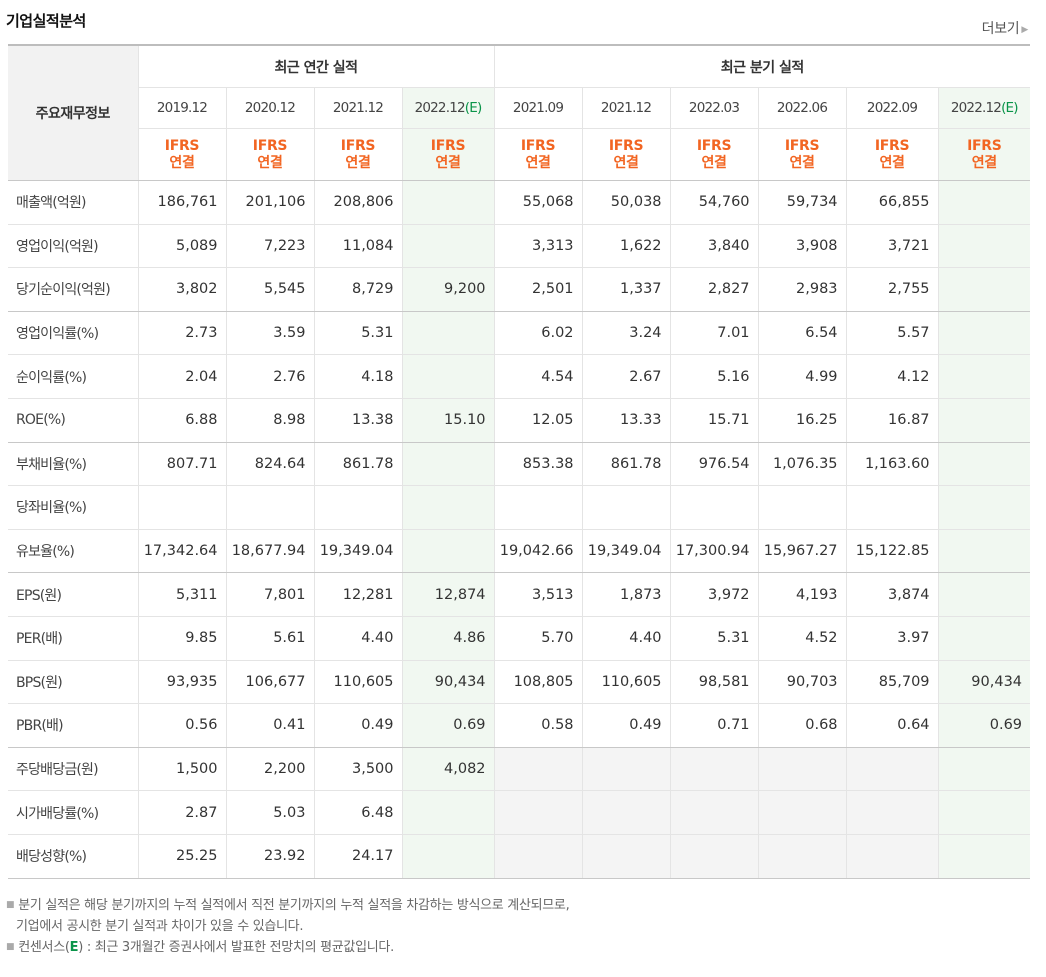 The width and height of the screenshot is (1046, 977). What do you see at coordinates (182, 594) in the screenshot?
I see `table-cell: 5,311` at bounding box center [182, 594].